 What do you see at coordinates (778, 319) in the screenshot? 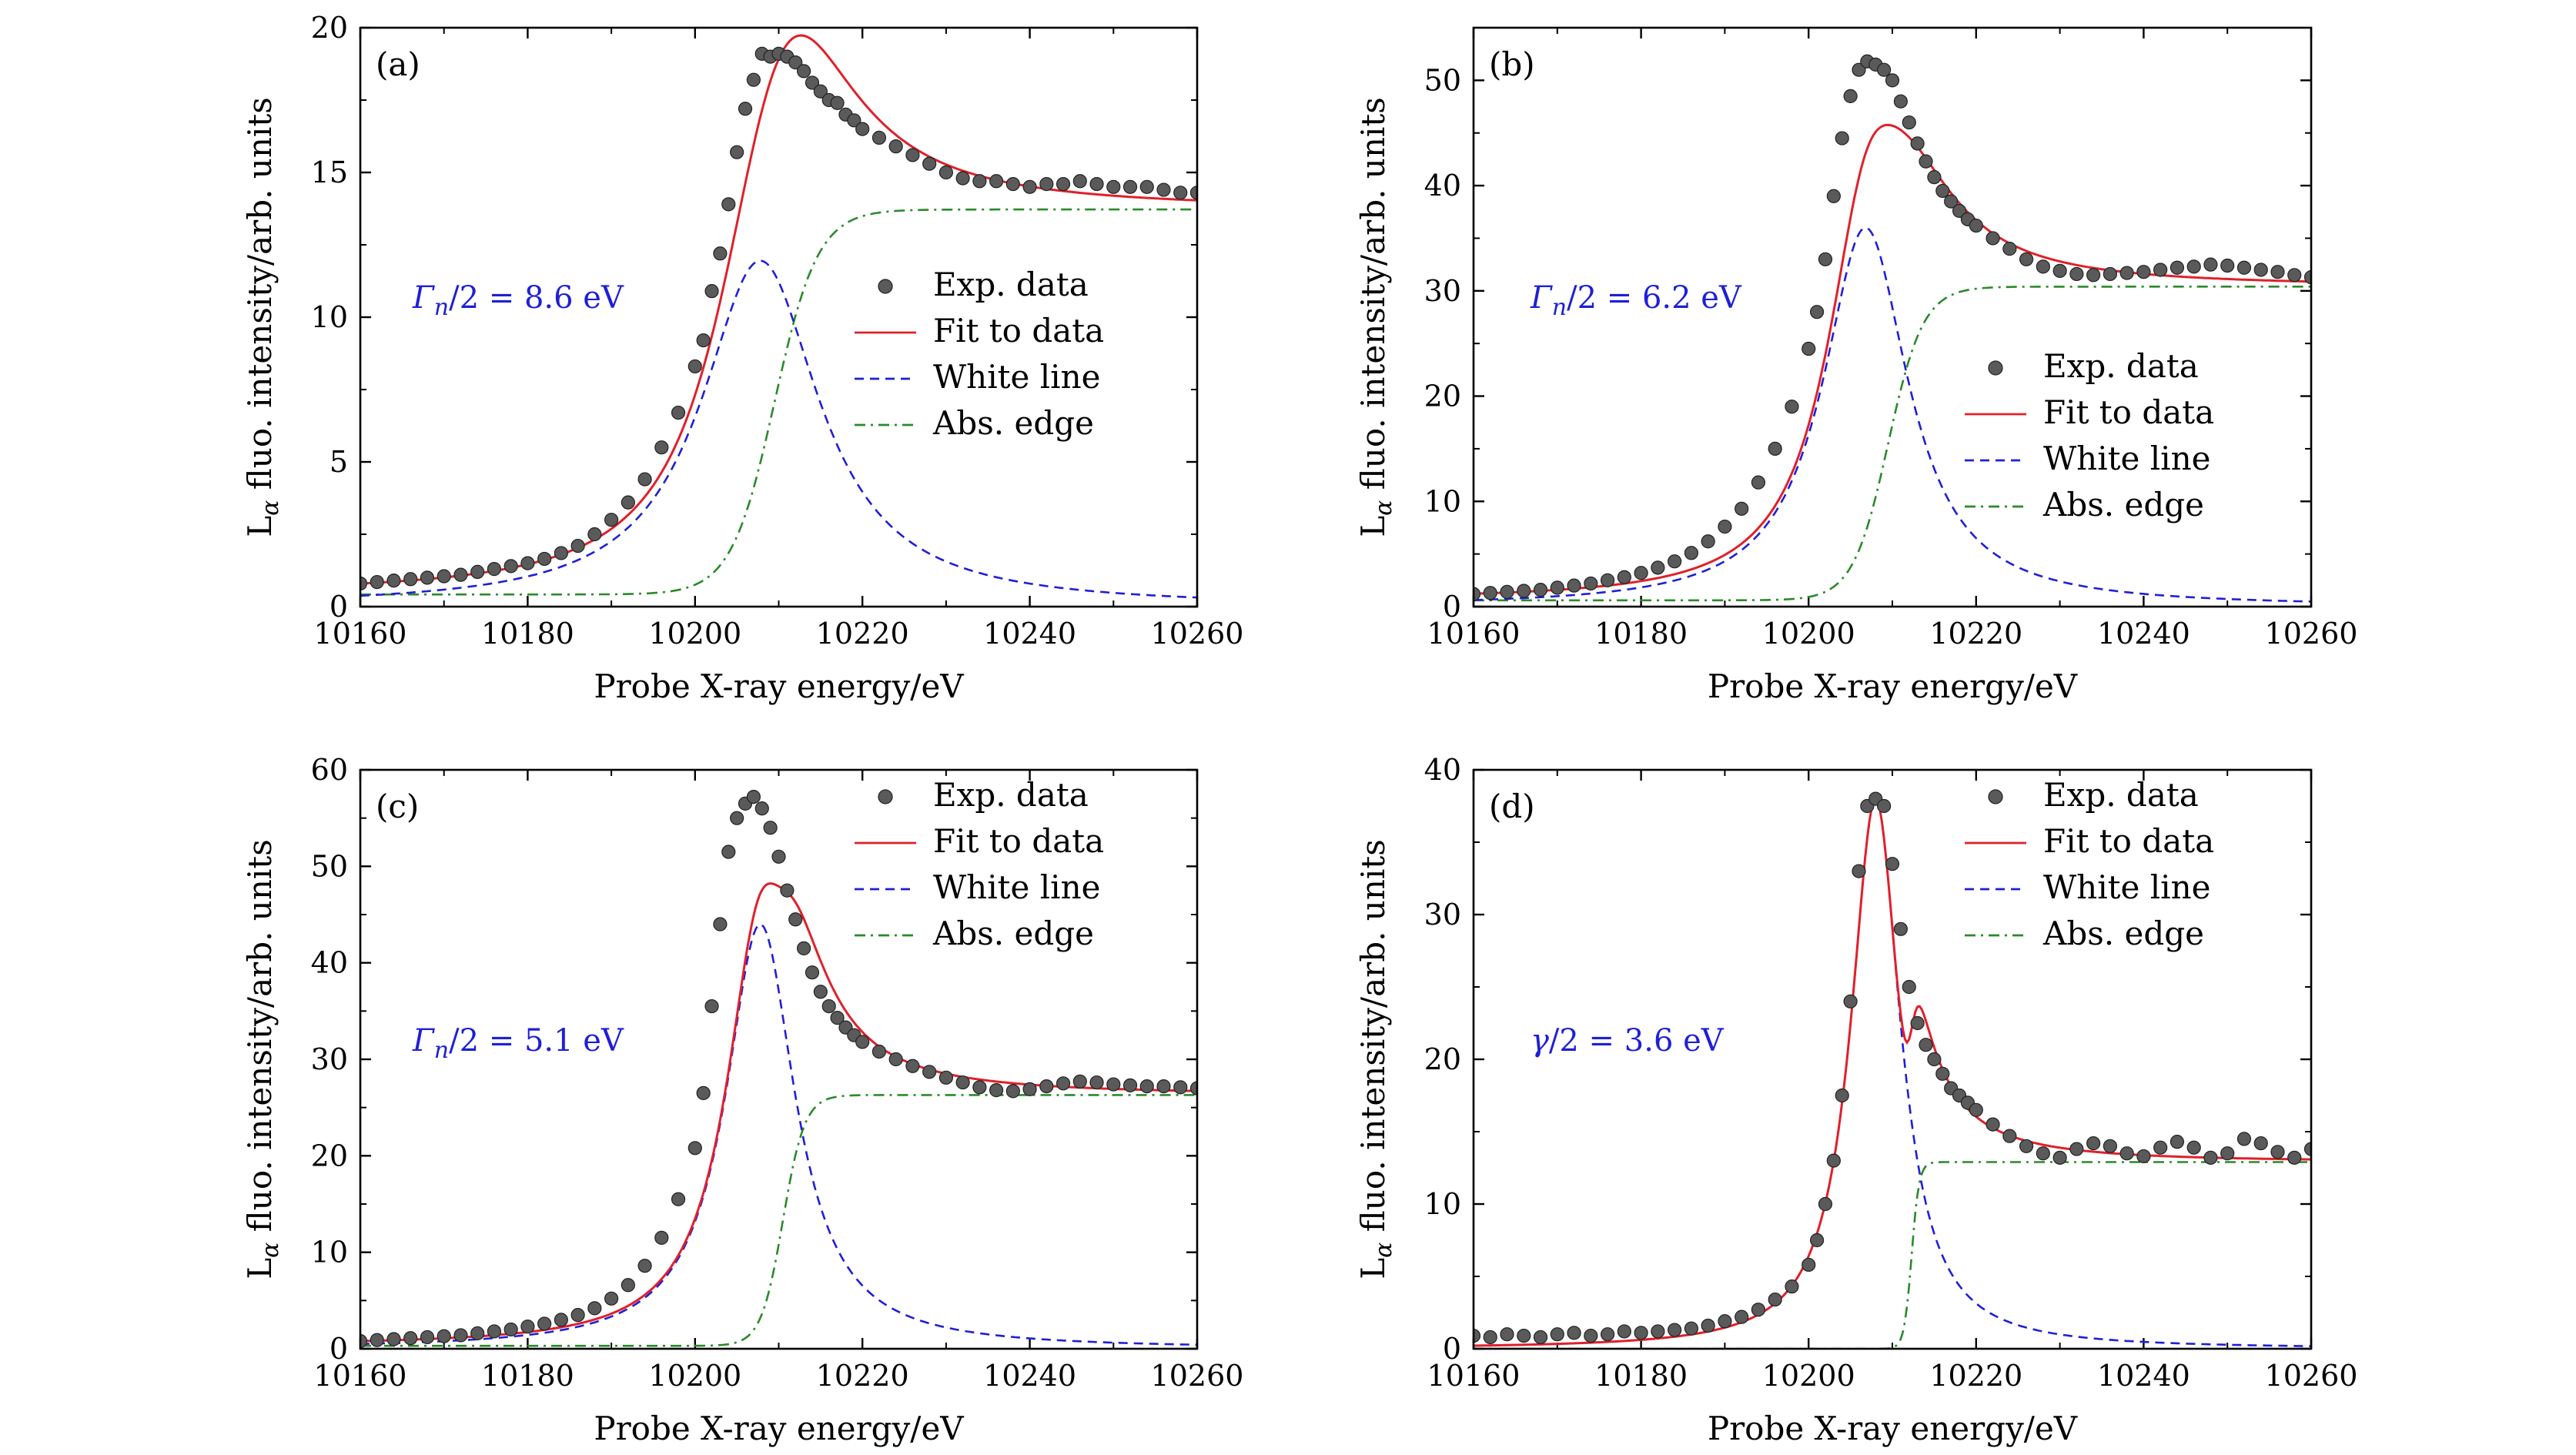
I see `series-exp-data` at bounding box center [778, 319].